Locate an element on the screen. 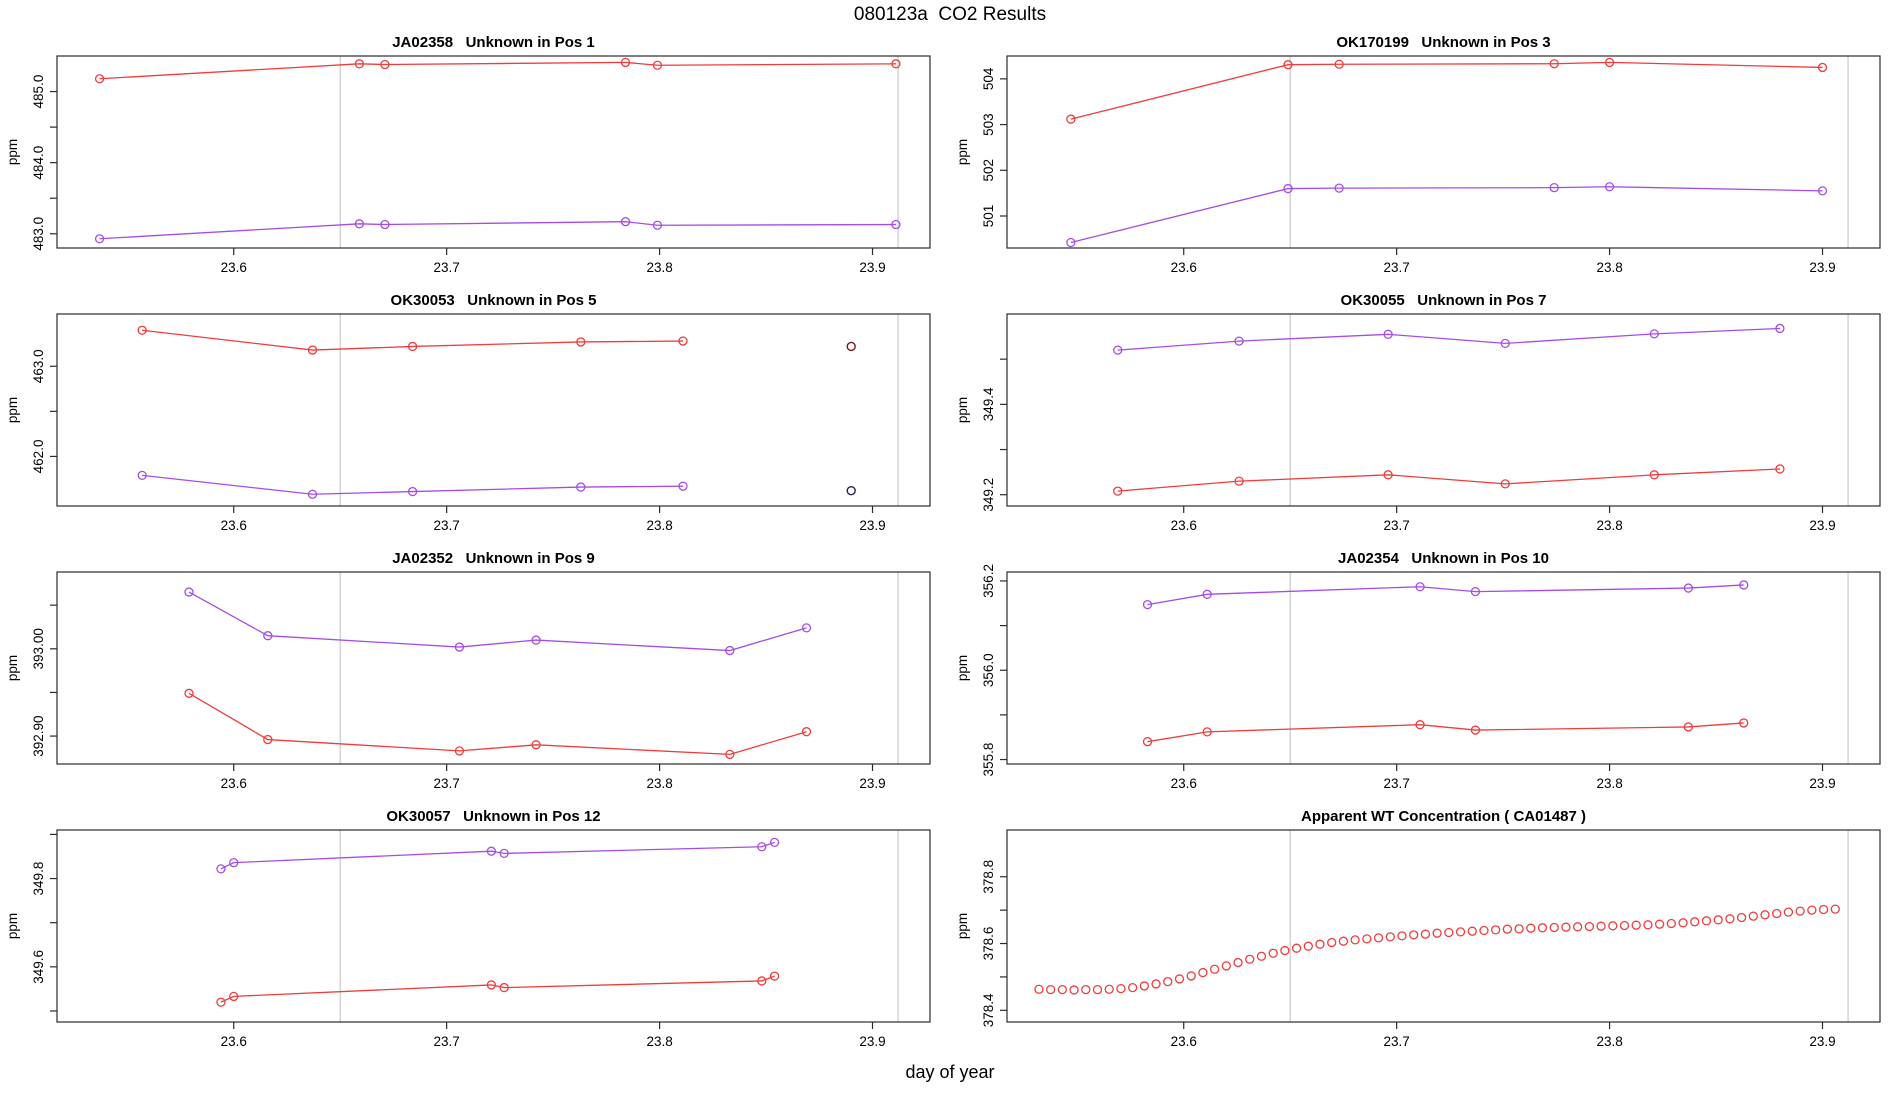 Image resolution: width=1900 pixels, height=1100 pixels. y-axis-title: ppm is located at coordinates (962, 152).